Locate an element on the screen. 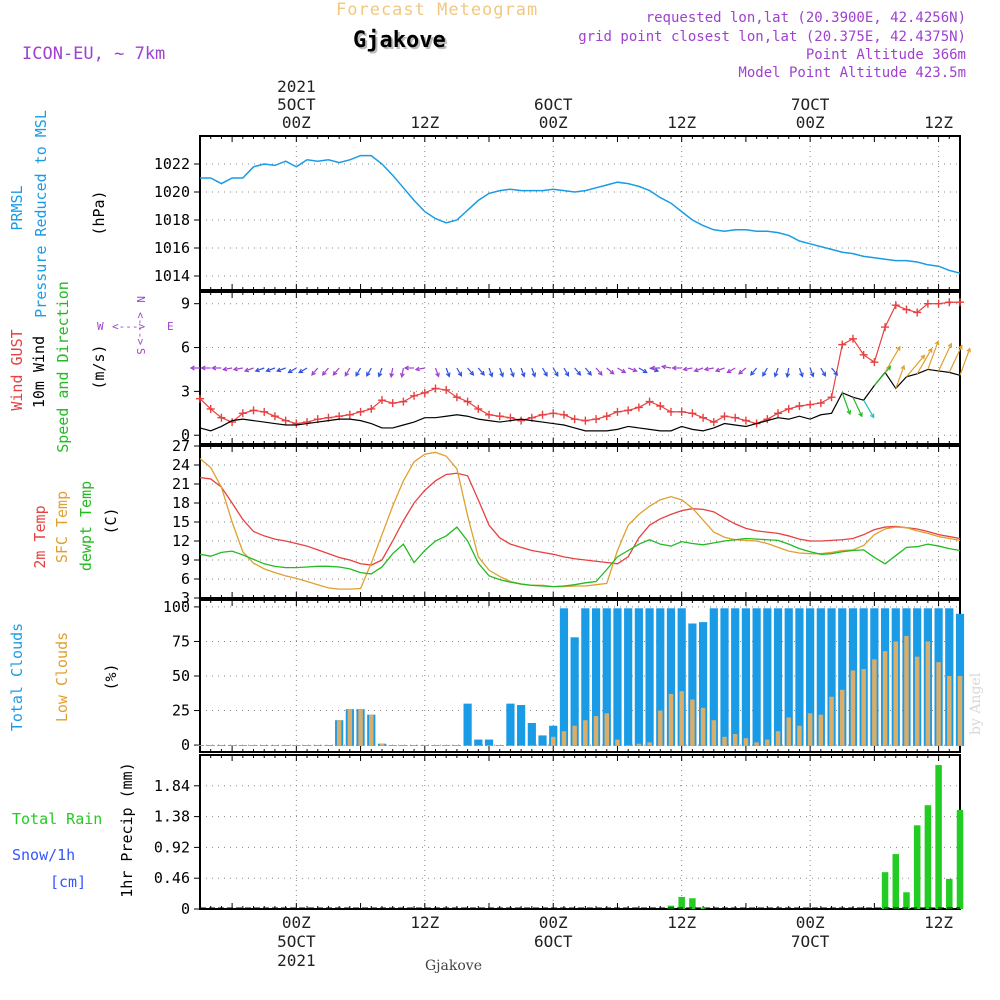 This screenshot has height=1000, width=1000. clouds-unit: (%) is located at coordinates (111, 676).